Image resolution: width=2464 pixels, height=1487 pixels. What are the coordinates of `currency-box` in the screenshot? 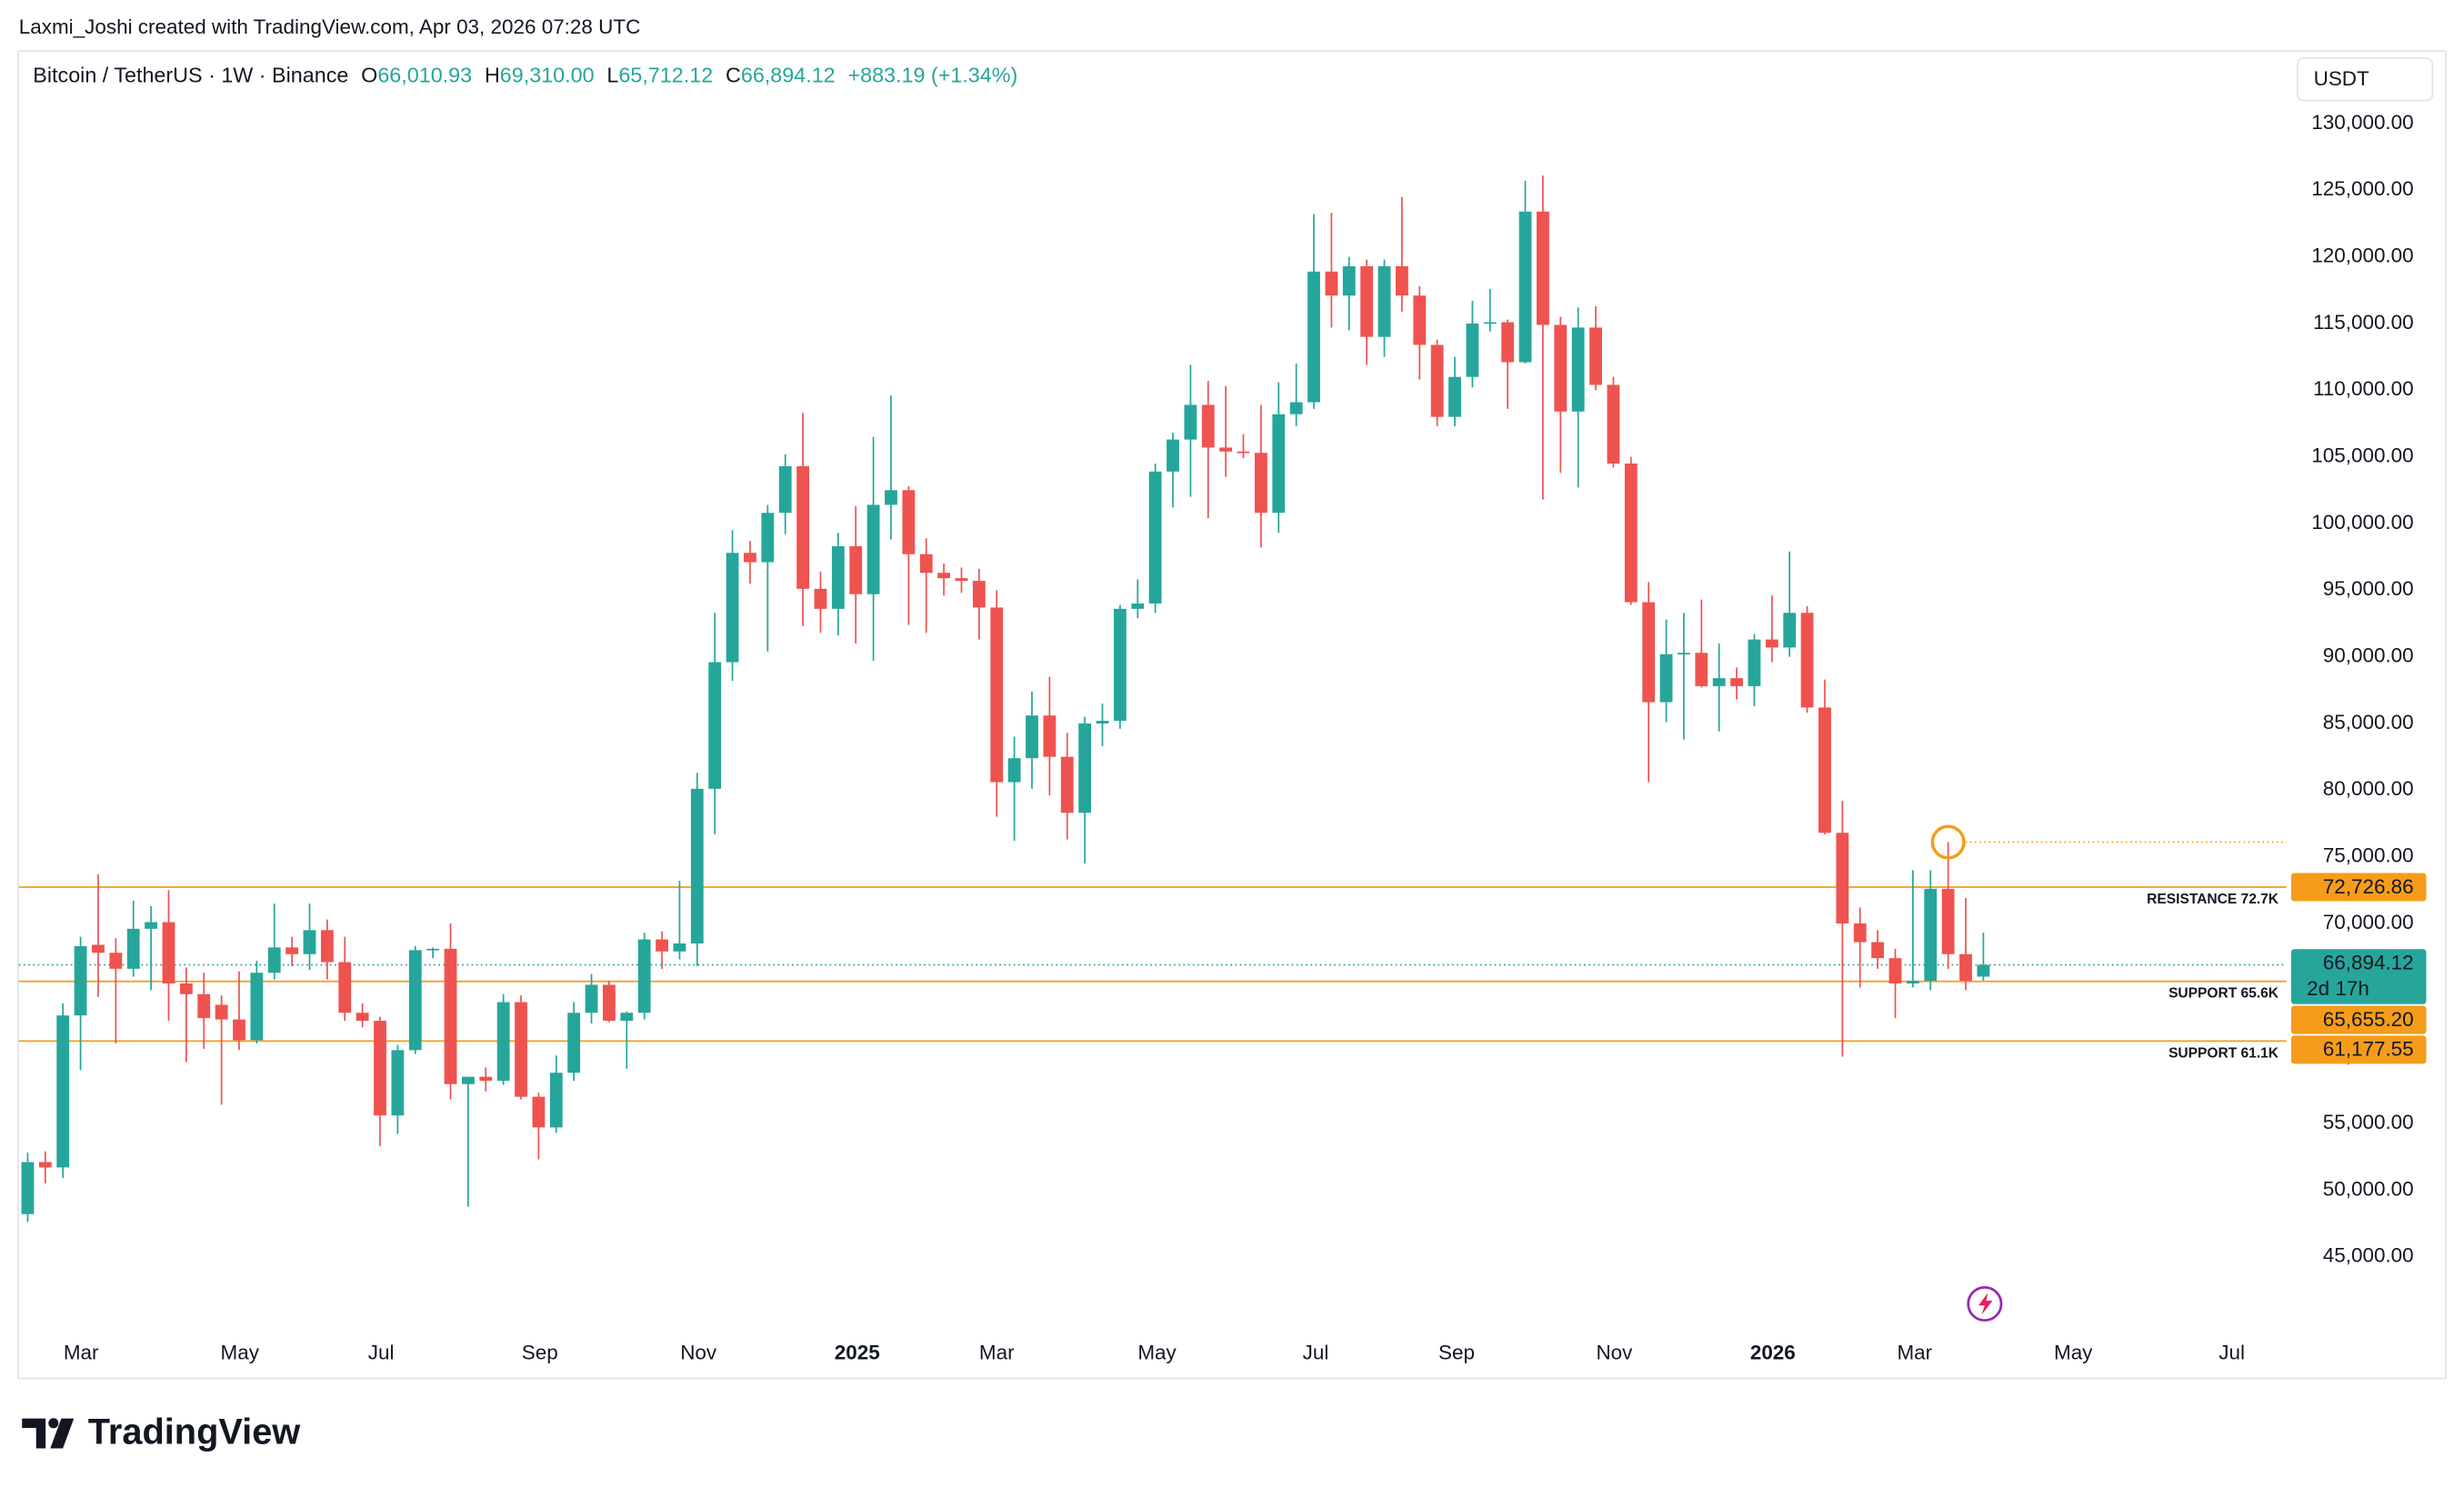 It's located at (2365, 79).